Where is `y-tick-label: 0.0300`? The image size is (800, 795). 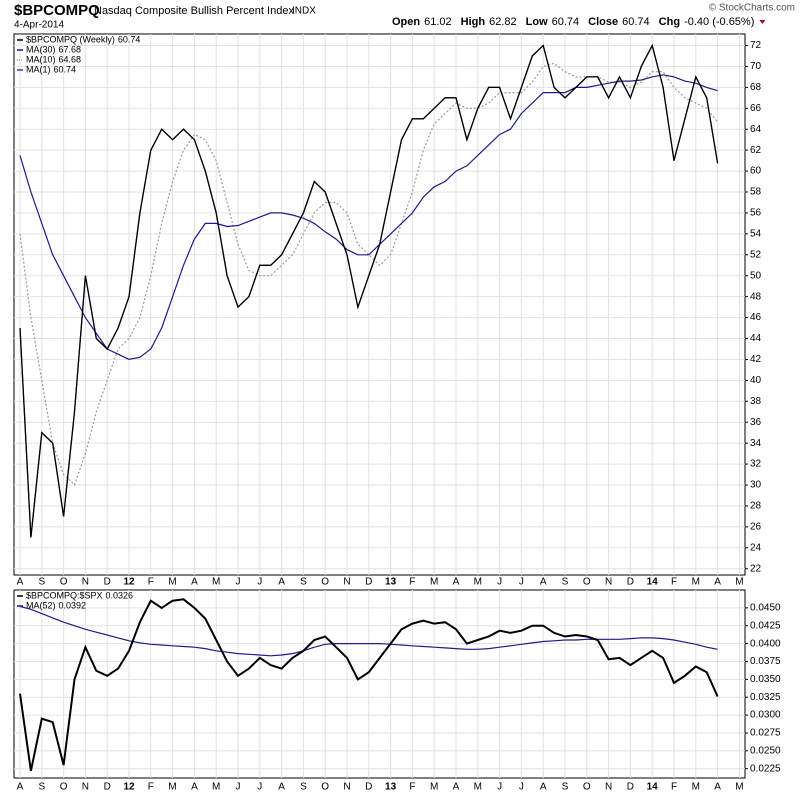
y-tick-label: 0.0300 is located at coordinates (765, 715).